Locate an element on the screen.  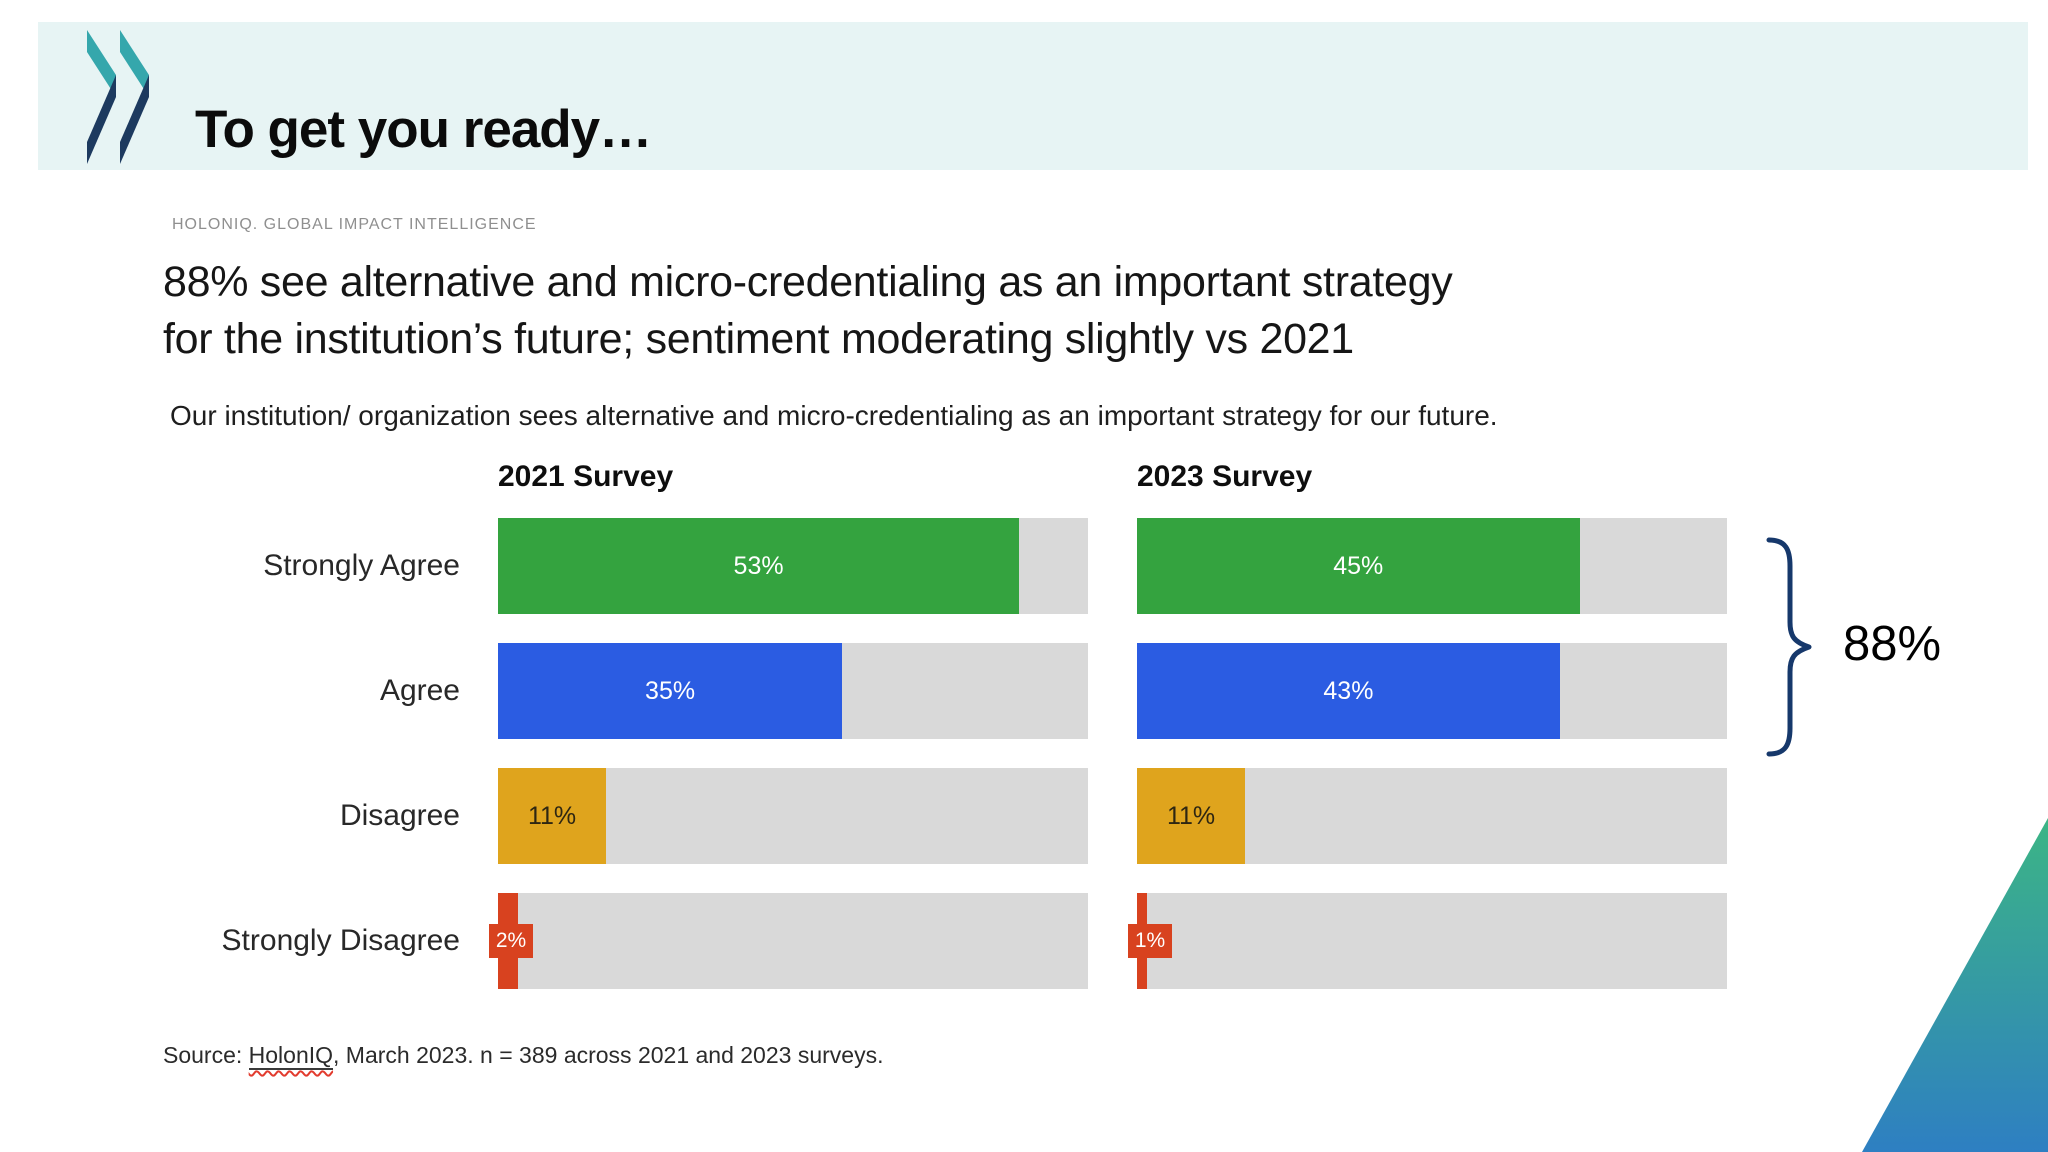
bar-track-2023: 43% is located at coordinates (1432, 691).